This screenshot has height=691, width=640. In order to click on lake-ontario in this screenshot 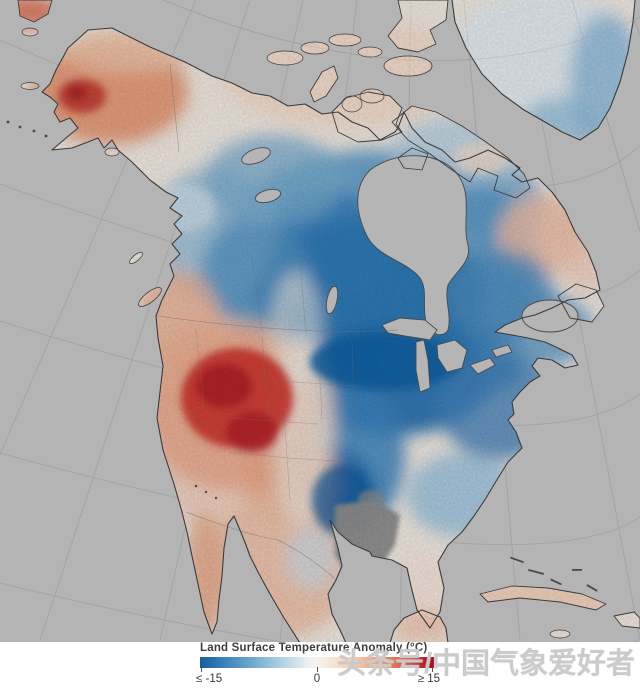, I will do `click(502, 351)`.